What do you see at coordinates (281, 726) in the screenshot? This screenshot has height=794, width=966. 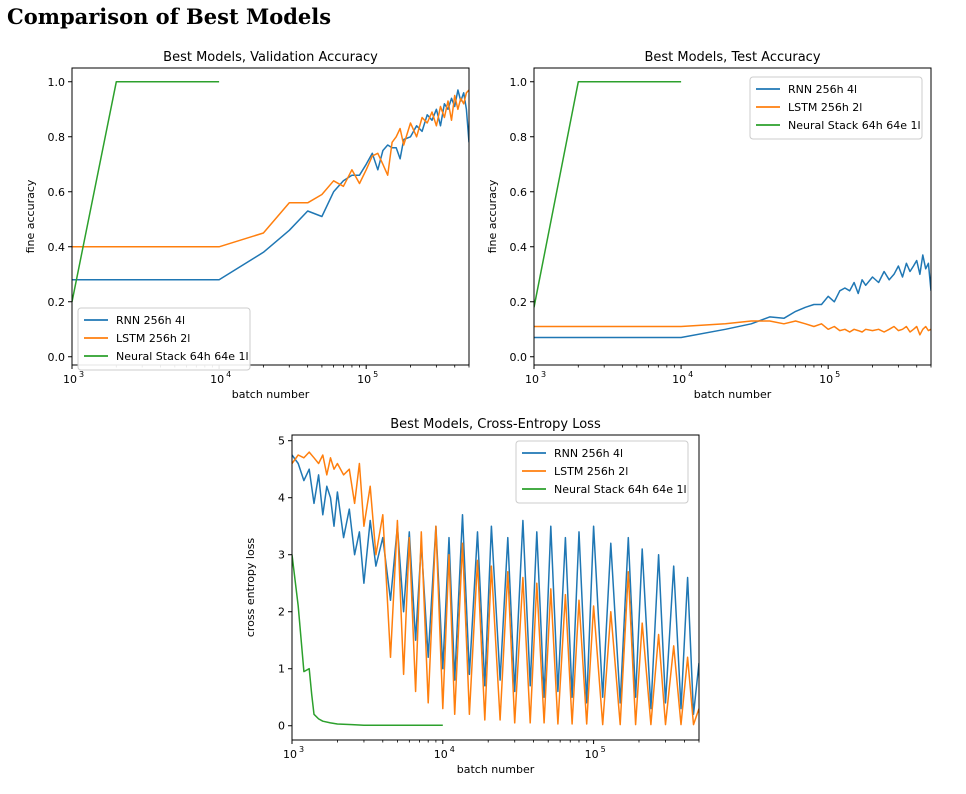 I see `y-tick-label: 0` at bounding box center [281, 726].